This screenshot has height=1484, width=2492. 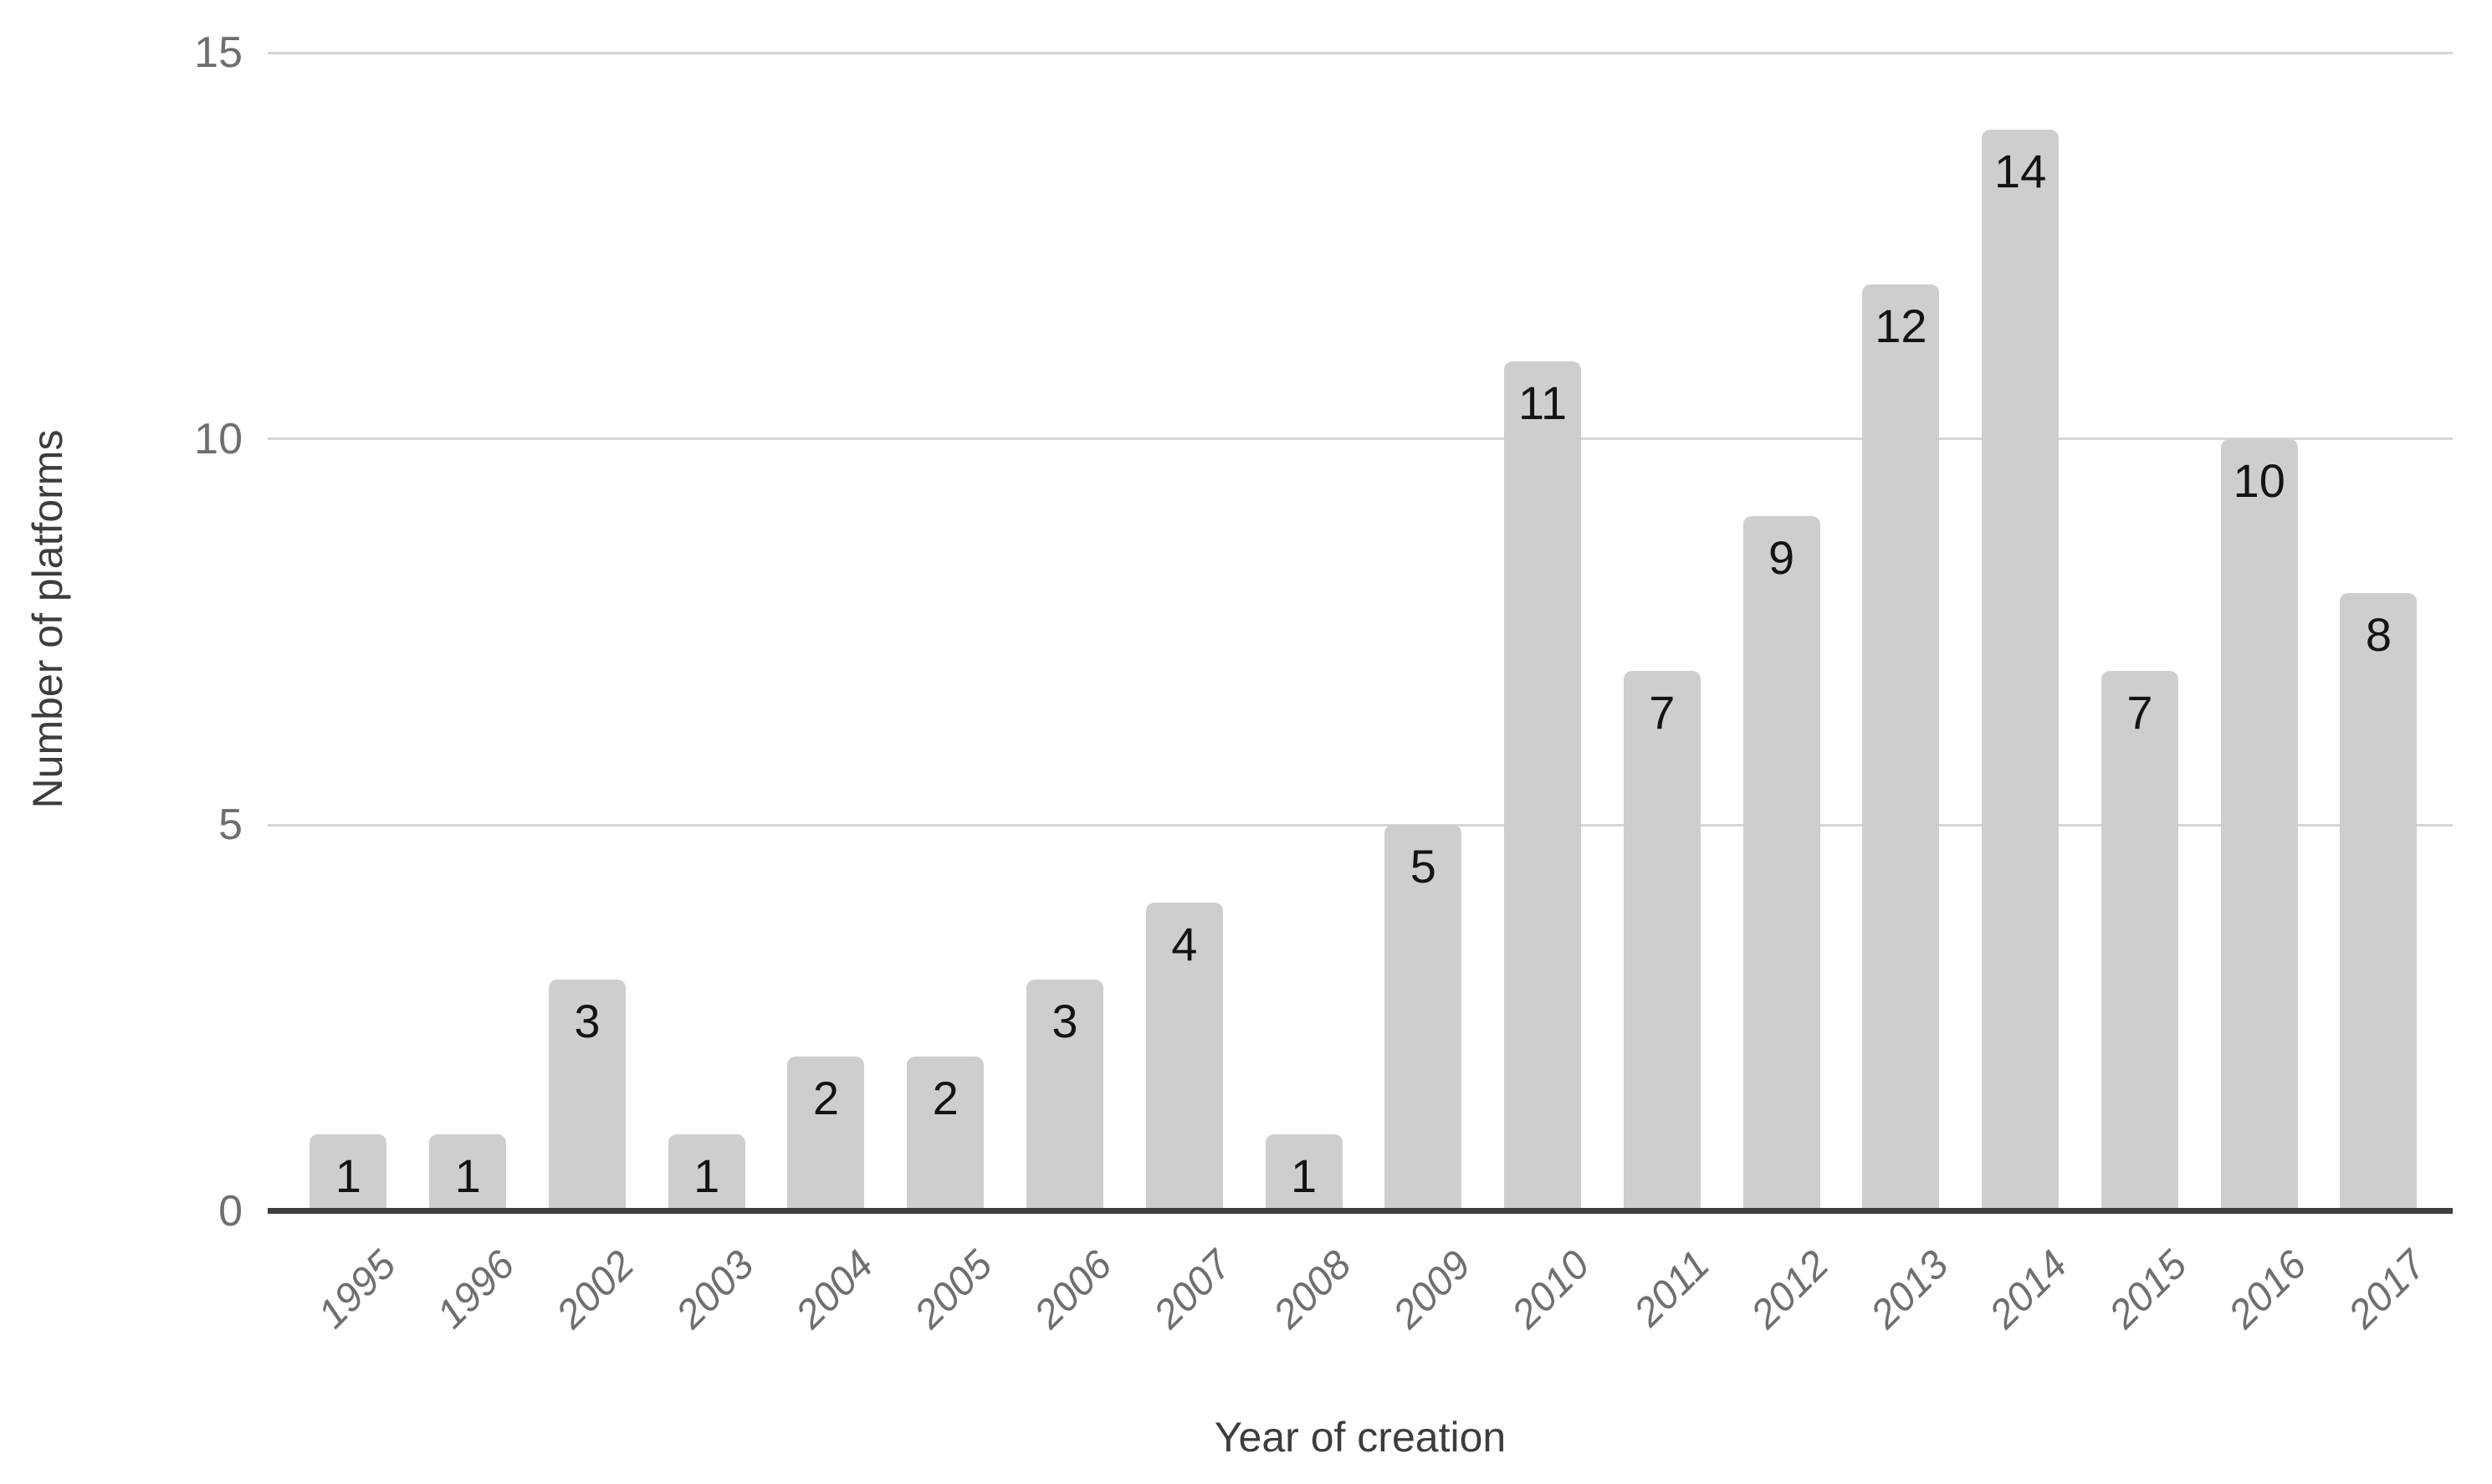 What do you see at coordinates (1073, 1290) in the screenshot?
I see `x-tick-label-2006: 2006` at bounding box center [1073, 1290].